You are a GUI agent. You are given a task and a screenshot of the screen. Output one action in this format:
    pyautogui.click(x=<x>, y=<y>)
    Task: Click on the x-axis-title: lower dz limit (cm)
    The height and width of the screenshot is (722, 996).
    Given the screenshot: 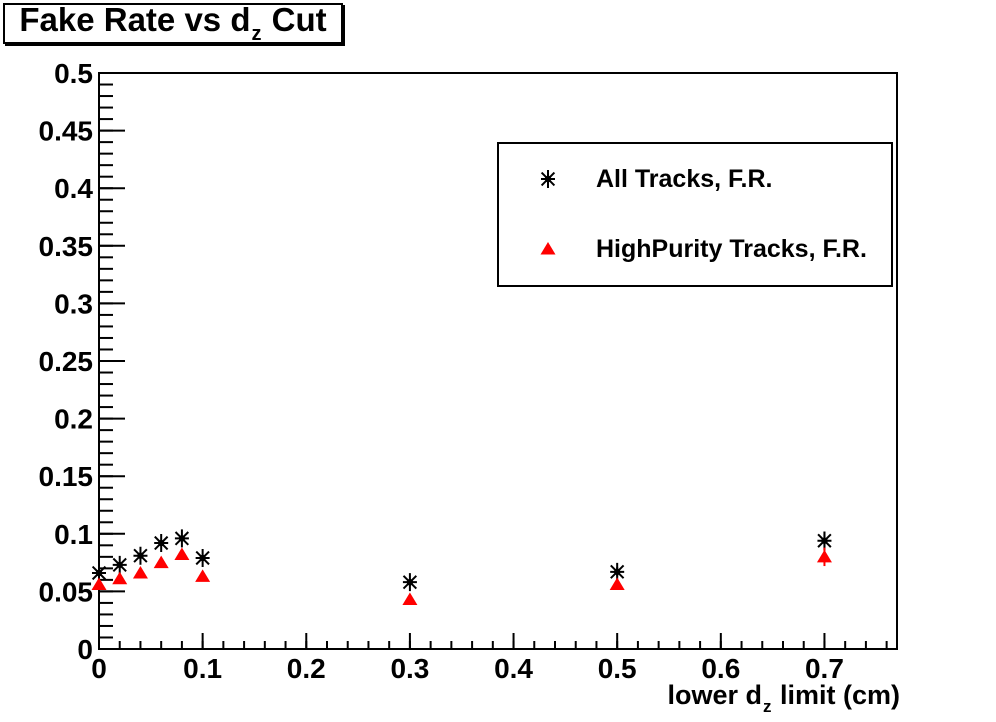 What is the action you would take?
    pyautogui.click(x=783, y=698)
    